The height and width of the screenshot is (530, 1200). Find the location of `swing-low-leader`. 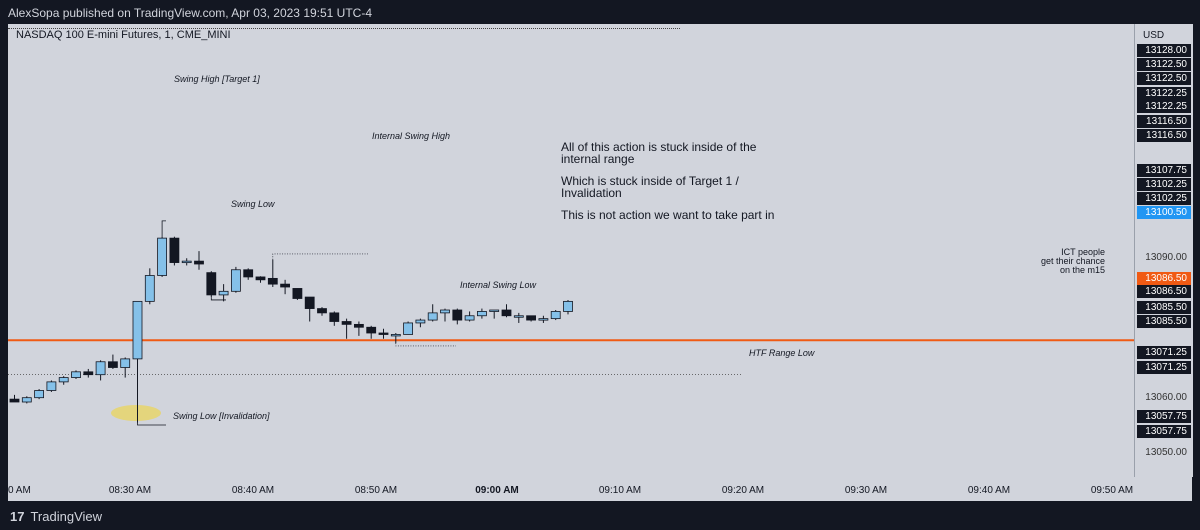

swing-low-leader is located at coordinates (218, 299).